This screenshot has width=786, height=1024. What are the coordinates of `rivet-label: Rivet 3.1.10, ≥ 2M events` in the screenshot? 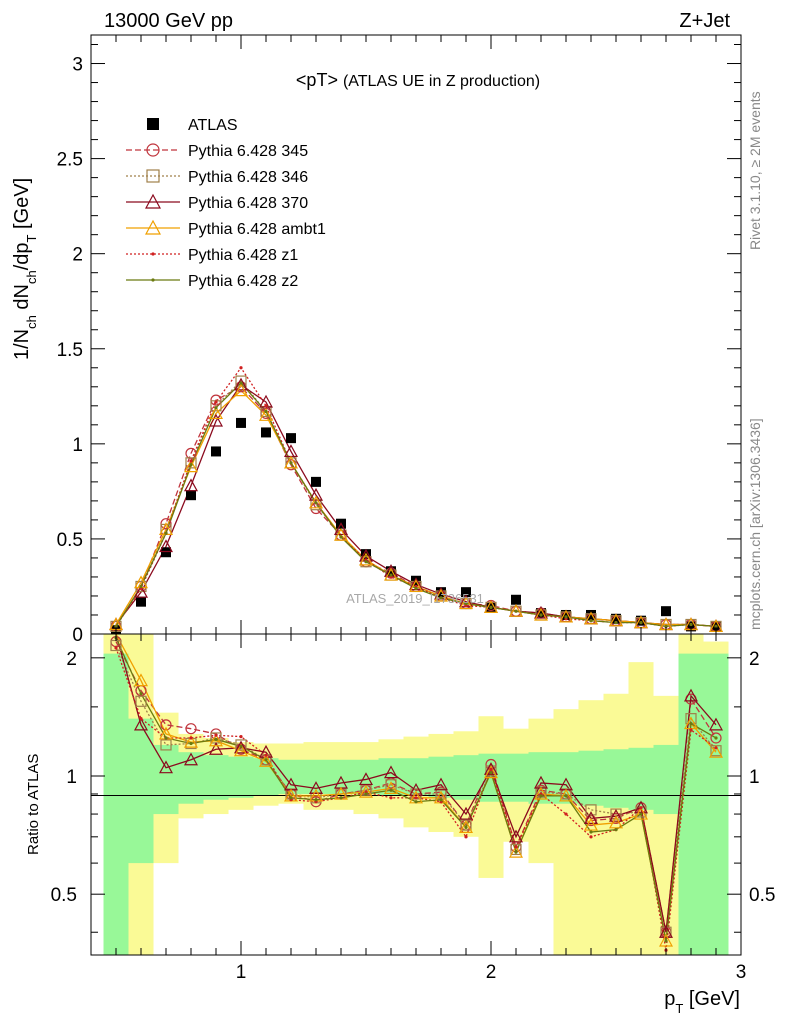 It's located at (755, 170).